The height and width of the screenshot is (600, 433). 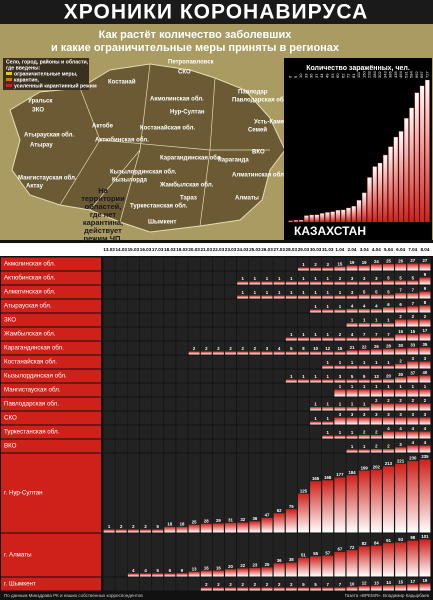 What do you see at coordinates (352, 472) in the screenshot?
I see `cell-value: 184` at bounding box center [352, 472].